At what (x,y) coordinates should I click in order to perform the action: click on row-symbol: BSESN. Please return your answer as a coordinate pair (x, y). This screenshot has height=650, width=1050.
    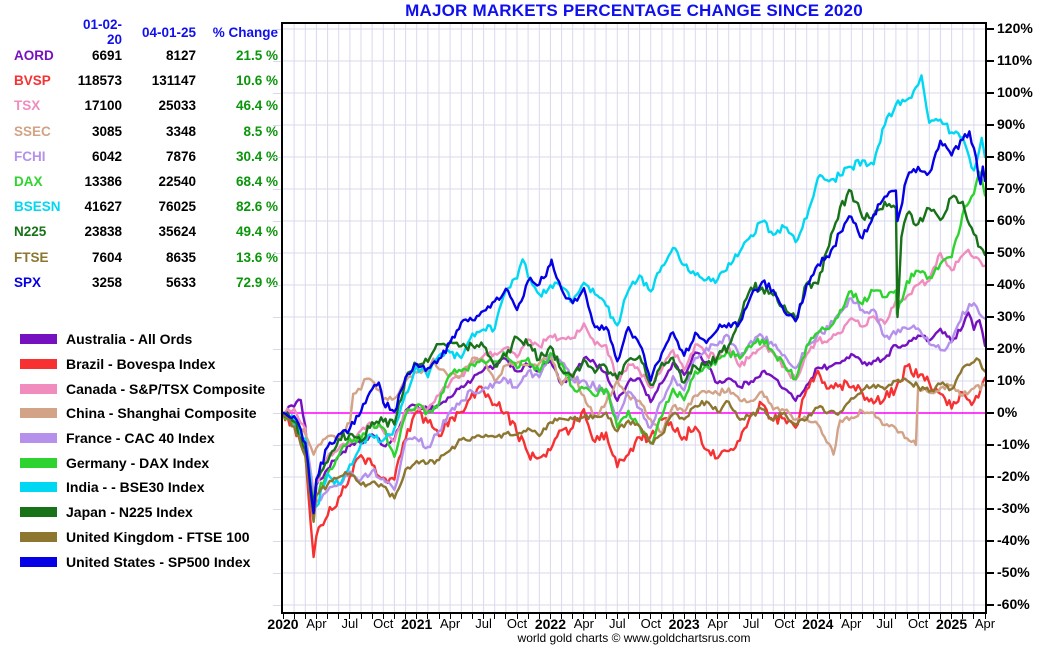
    Looking at the image, I should click on (37, 207).